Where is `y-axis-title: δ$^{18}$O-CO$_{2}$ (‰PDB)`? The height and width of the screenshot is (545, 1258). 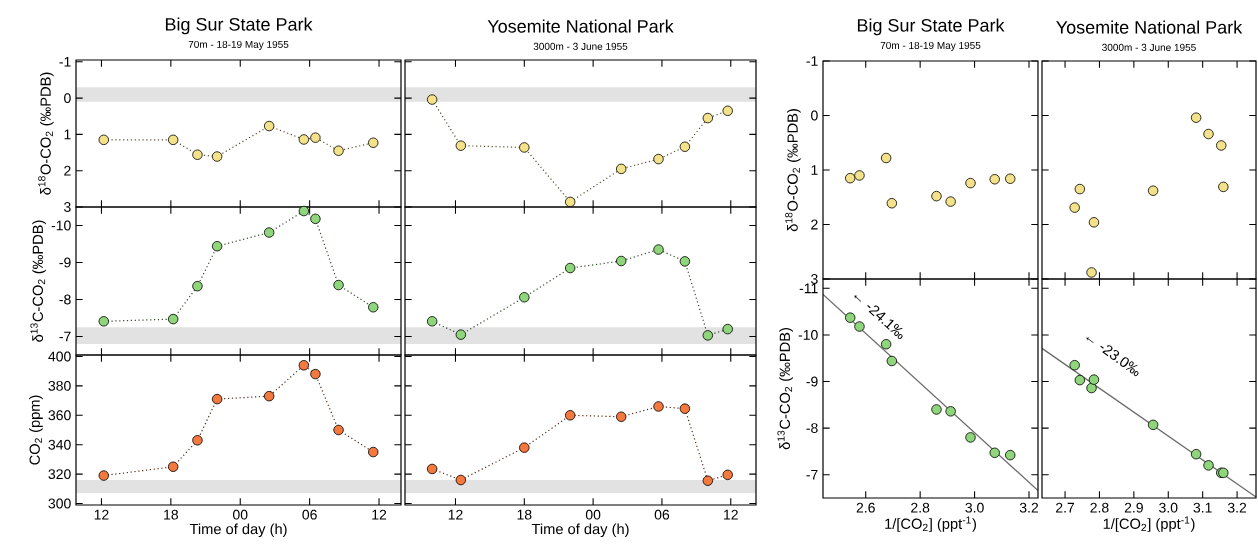 y-axis-title: δ$^{18}$O-CO$_{2}$ (‰PDB) is located at coordinates (793, 170).